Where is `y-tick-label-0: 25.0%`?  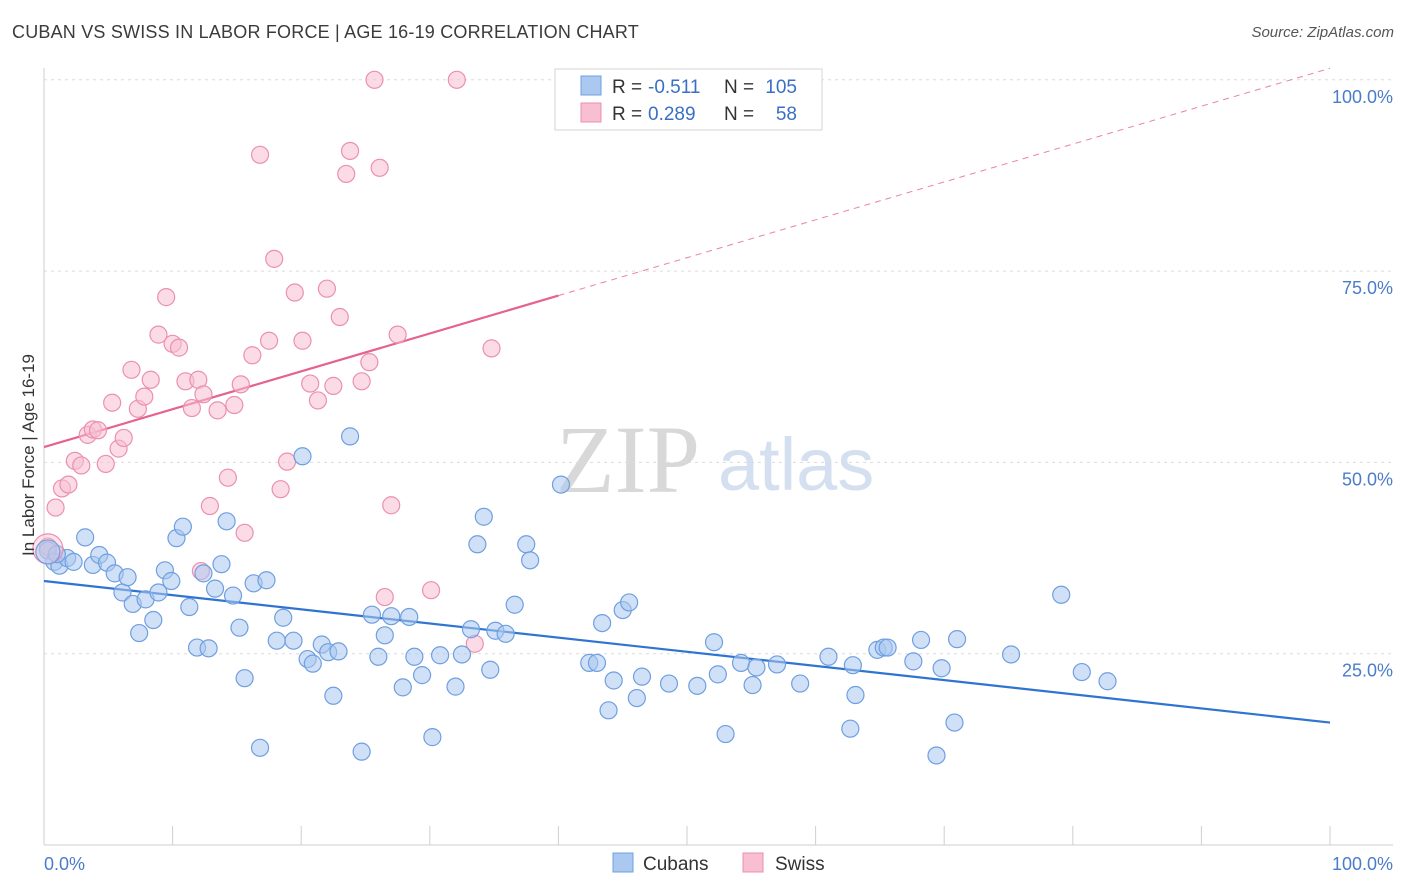
y-tick-label-0: 25.0% is located at coordinates (1367, 671).